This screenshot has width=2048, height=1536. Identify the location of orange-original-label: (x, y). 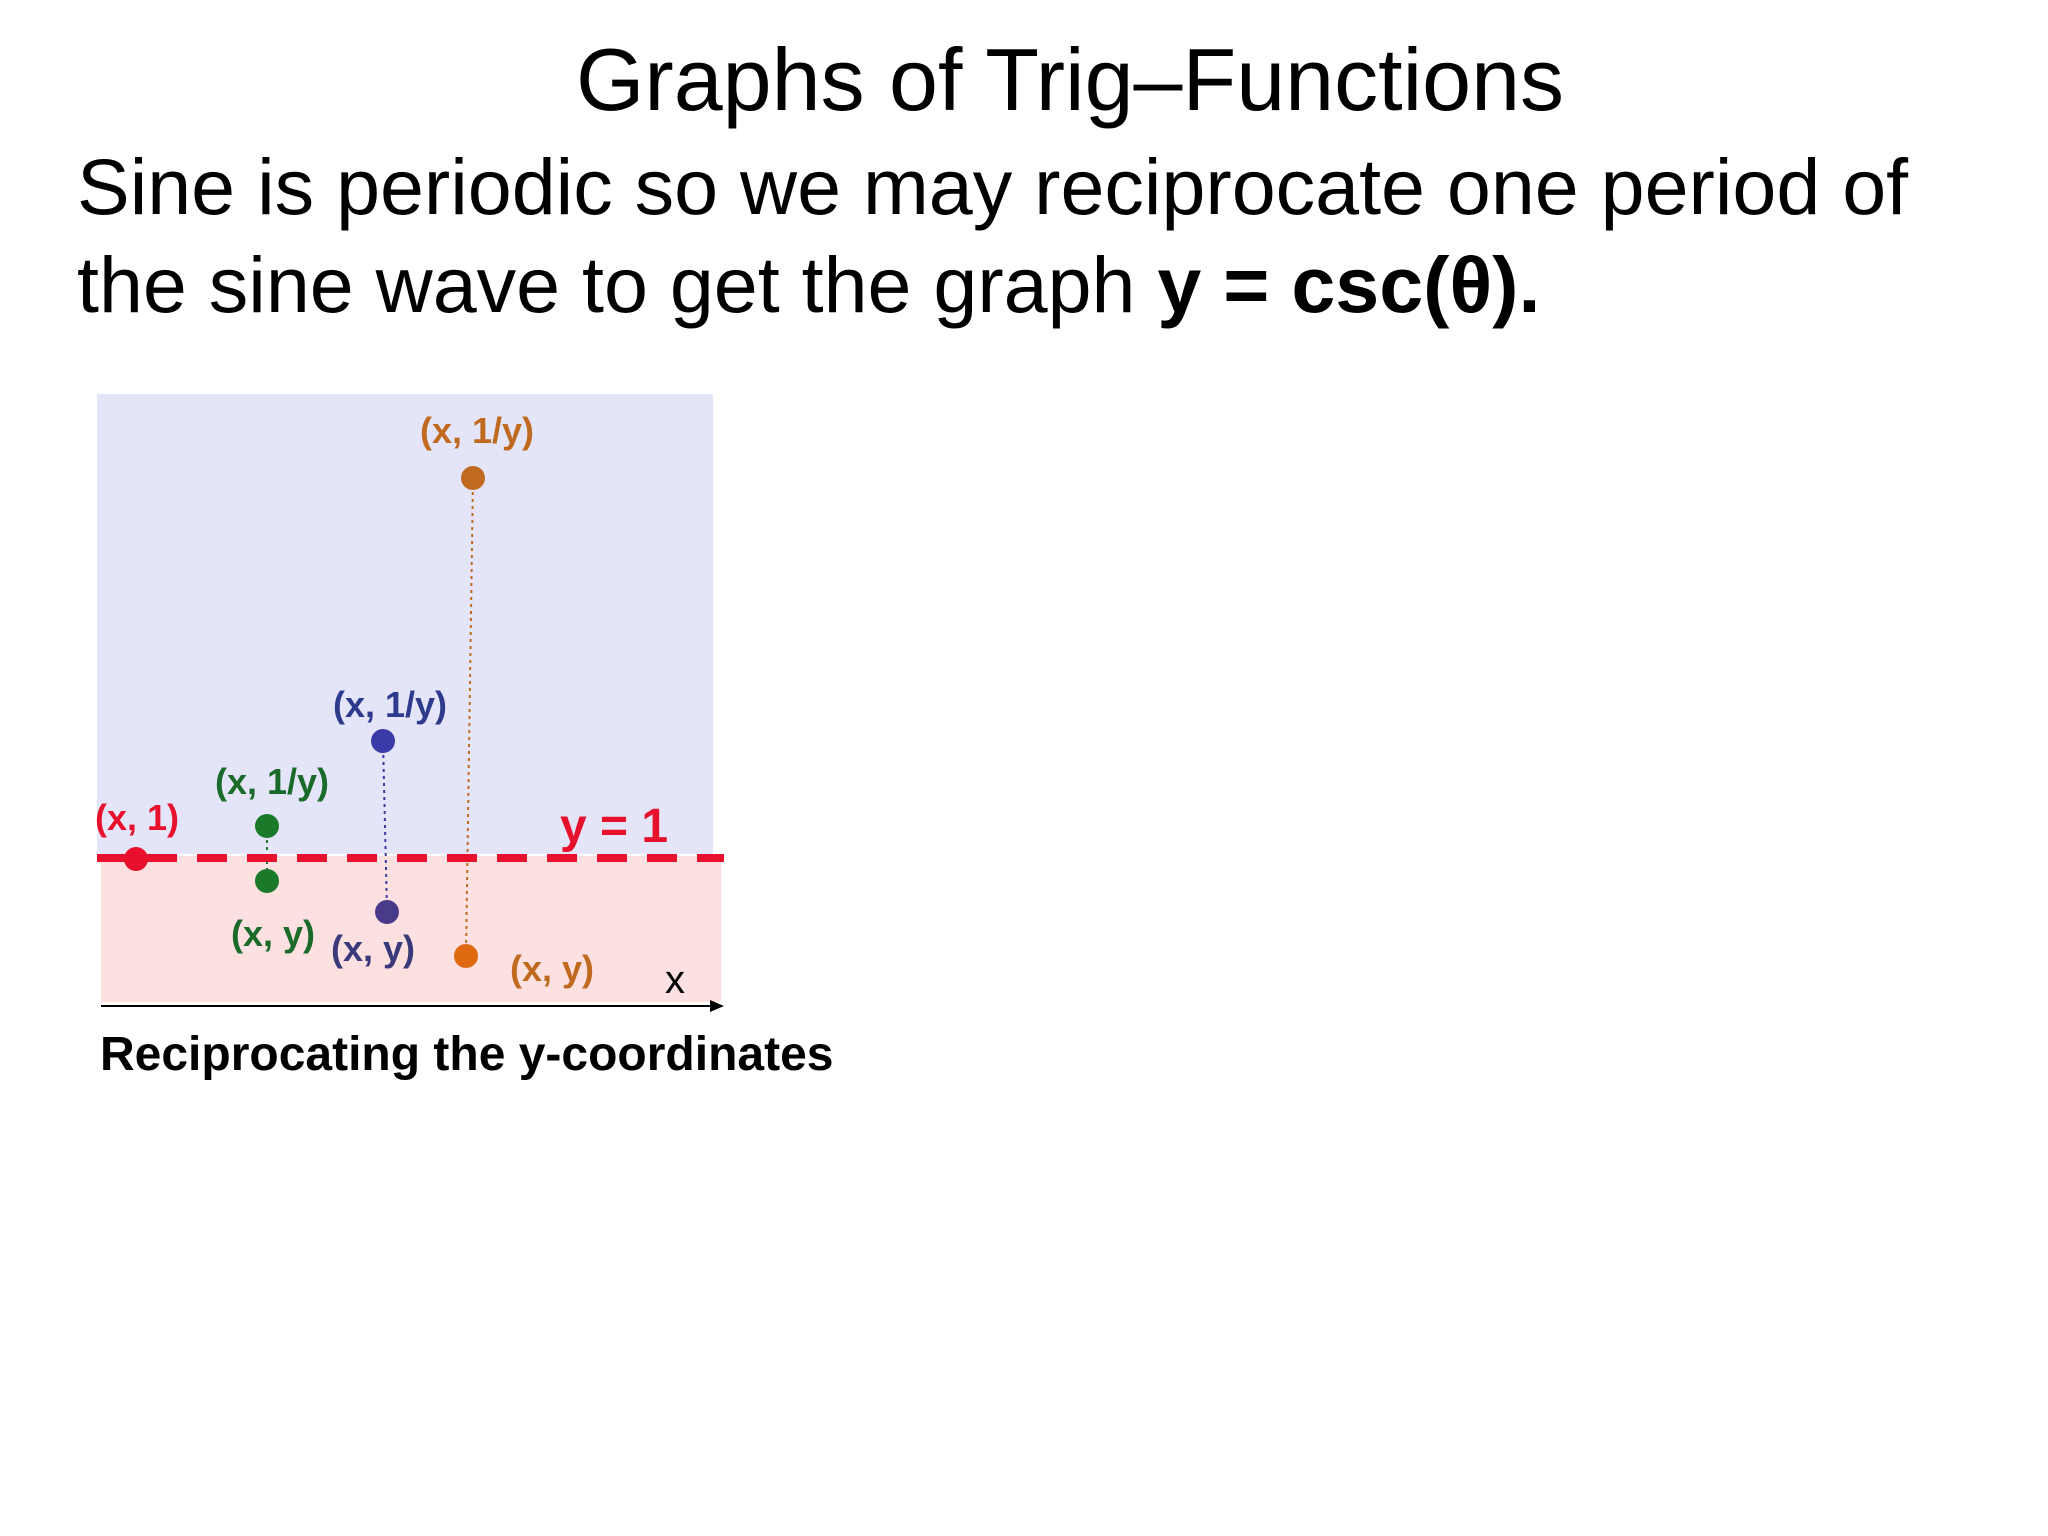
(552, 968).